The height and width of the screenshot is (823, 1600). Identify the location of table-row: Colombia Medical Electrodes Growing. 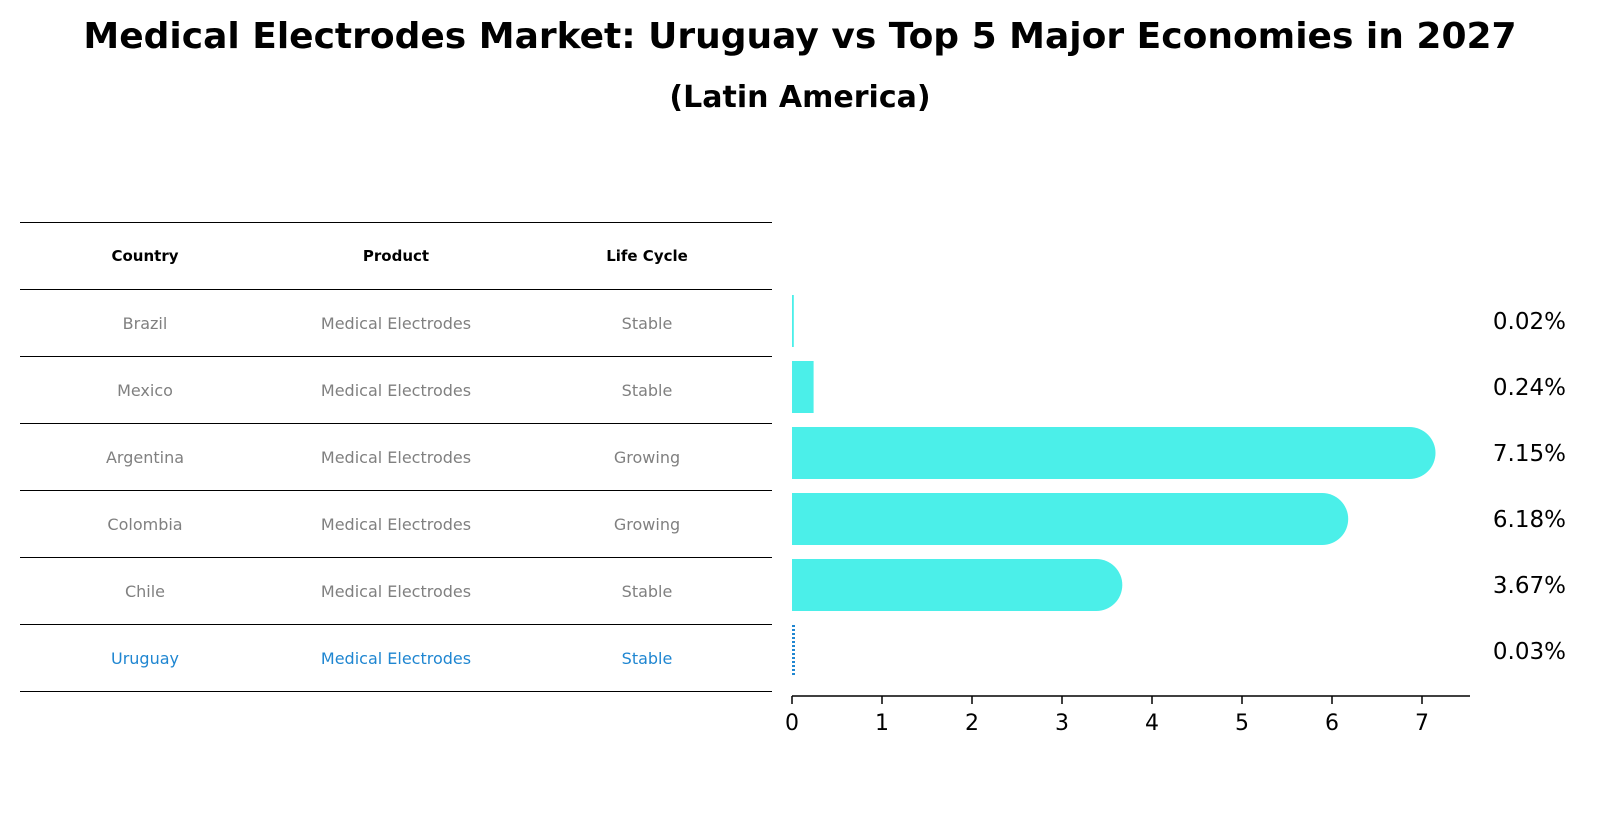
(396, 524).